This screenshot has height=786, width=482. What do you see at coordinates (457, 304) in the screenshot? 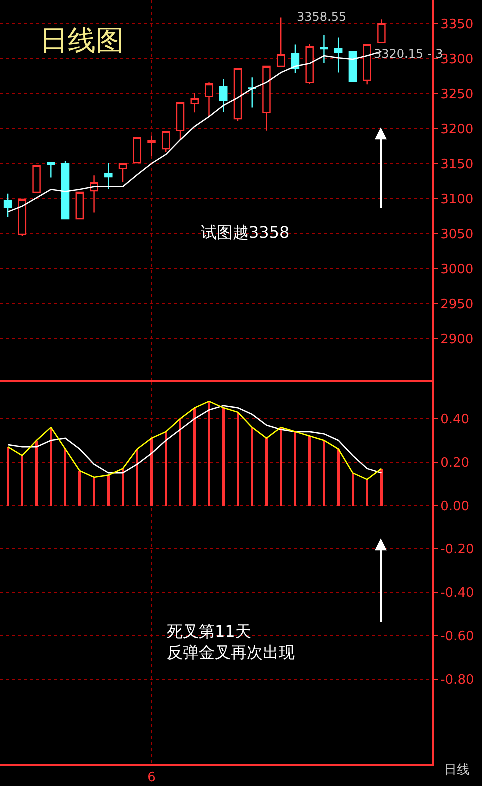
I see `y-tick-label: 2950` at bounding box center [457, 304].